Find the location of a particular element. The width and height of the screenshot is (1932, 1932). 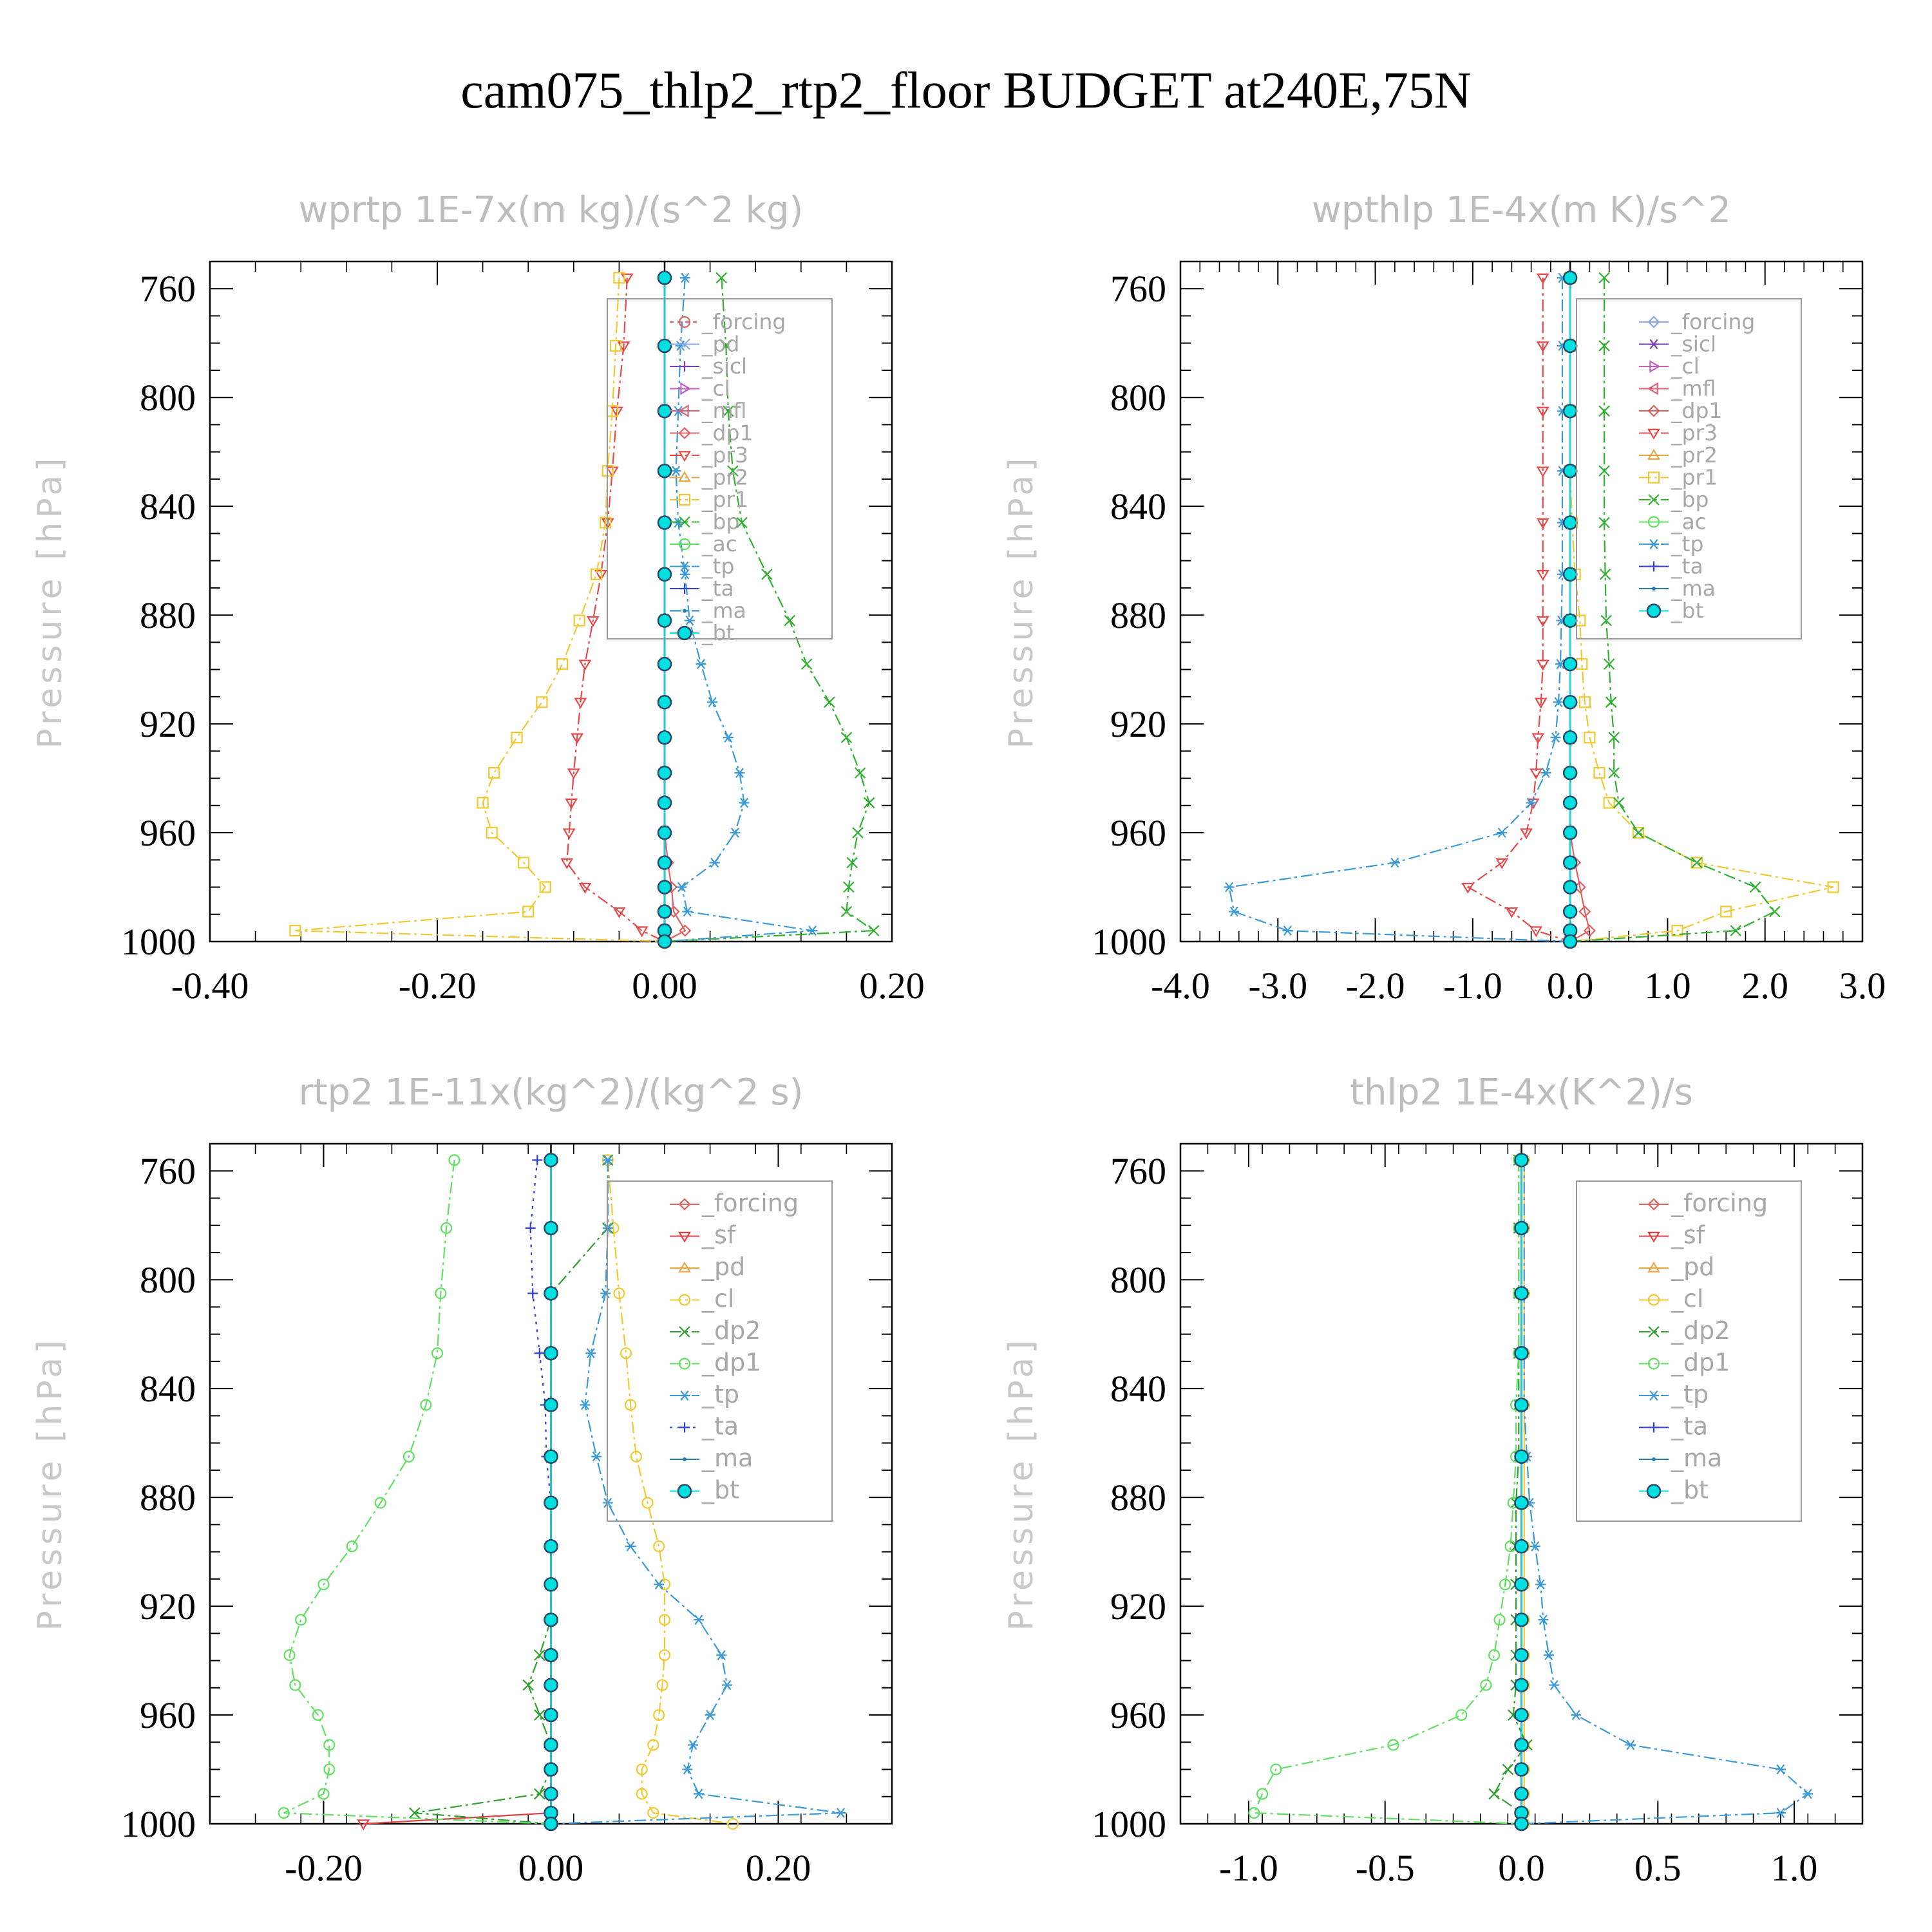

x-tick-label: -2.0 is located at coordinates (1376, 986).